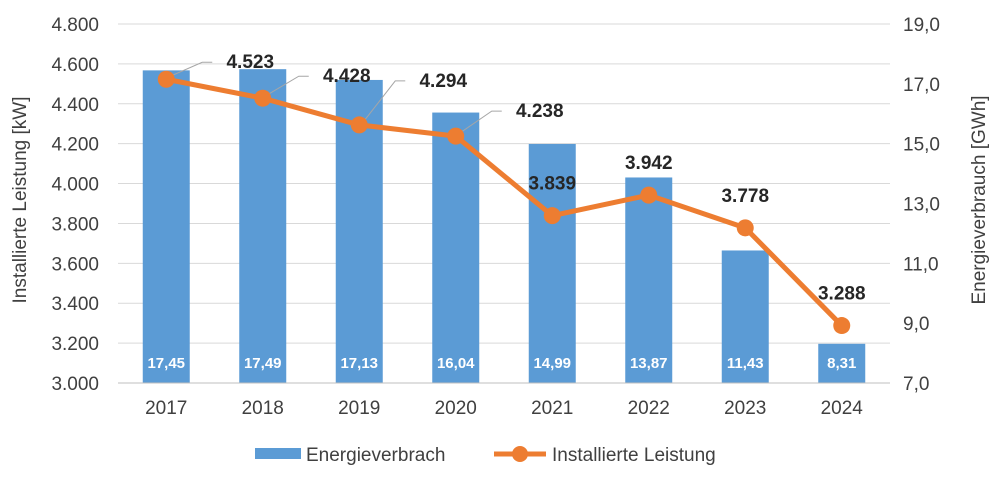  Describe the element at coordinates (443, 81) in the screenshot. I see `line-value-label: 4.294` at that location.